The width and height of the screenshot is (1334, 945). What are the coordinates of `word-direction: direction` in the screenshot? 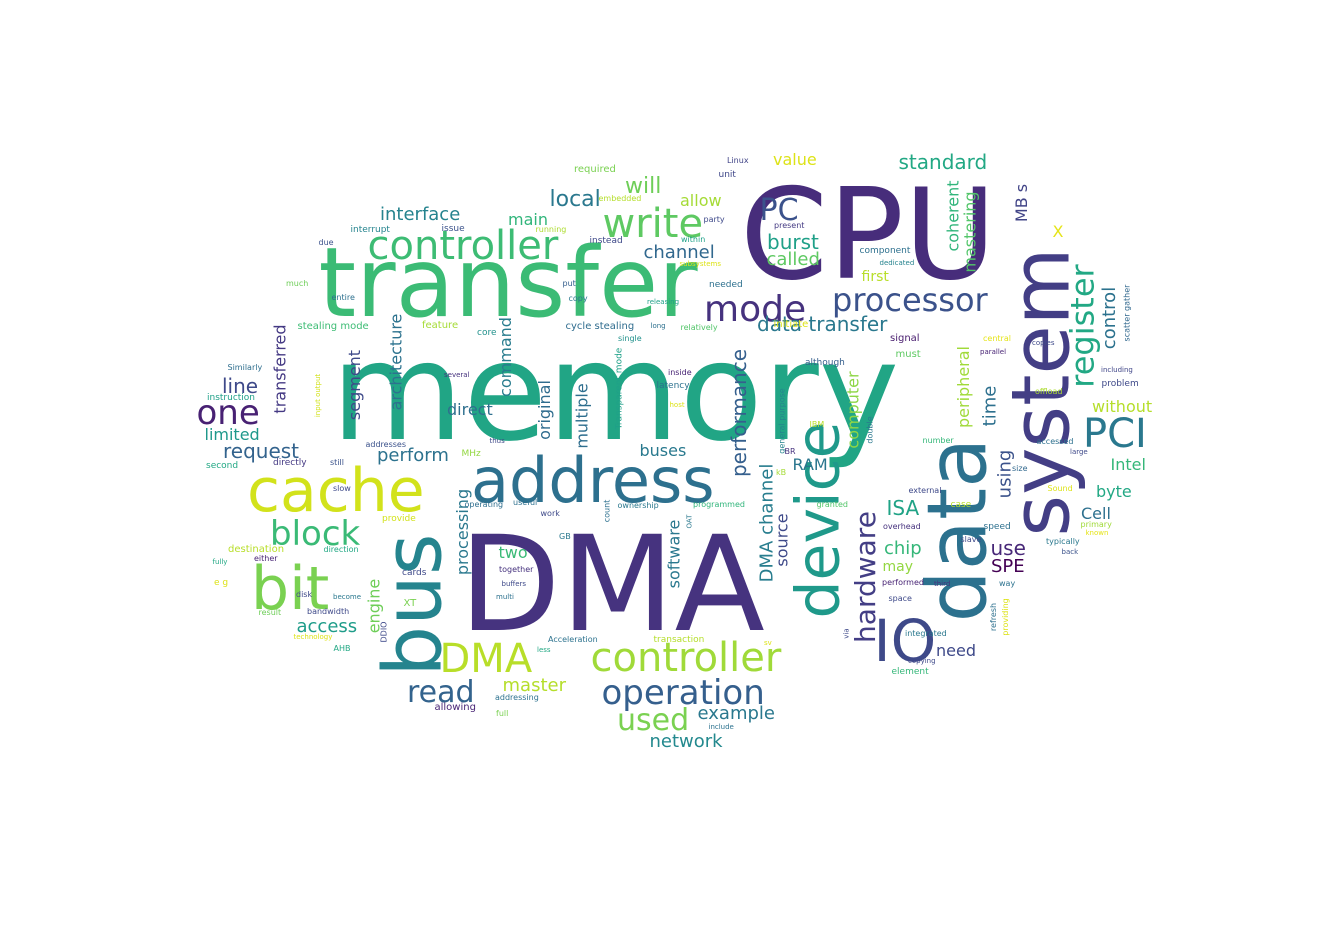 It's located at (341, 549).